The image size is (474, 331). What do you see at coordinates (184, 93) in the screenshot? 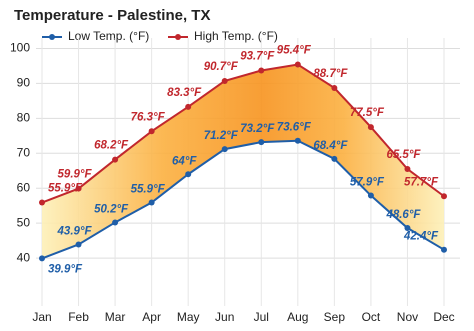
I see `value-label: 83.3°F` at bounding box center [184, 93].